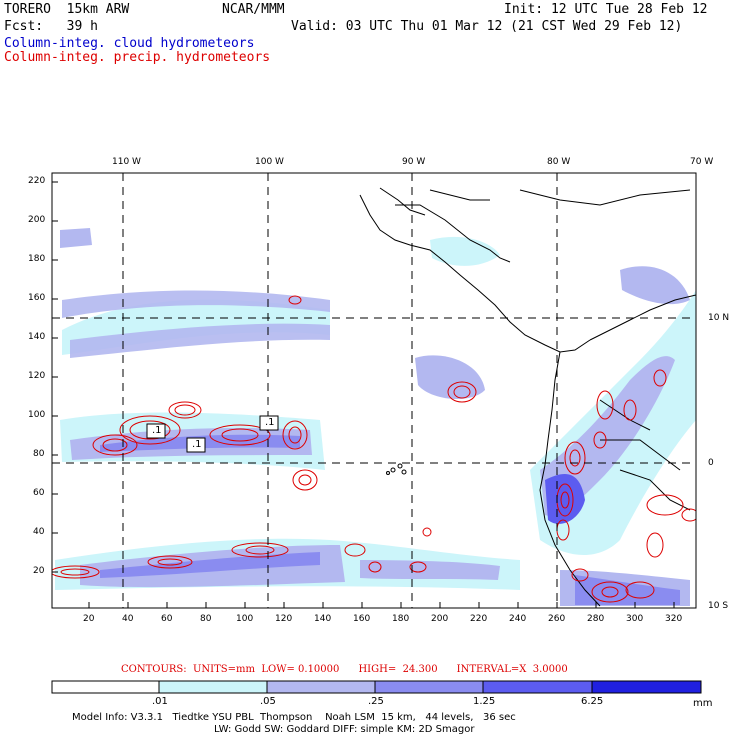 This screenshot has height=740, width=740. I want to click on x-tick-label: 40, so click(128, 619).